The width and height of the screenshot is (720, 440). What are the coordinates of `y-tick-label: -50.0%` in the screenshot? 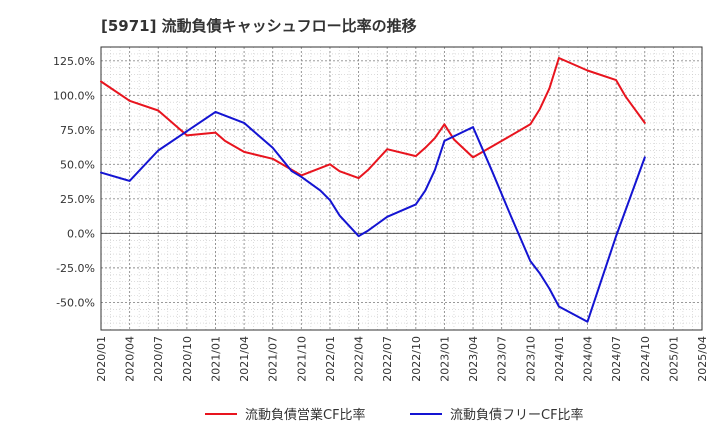 It's located at (75, 302).